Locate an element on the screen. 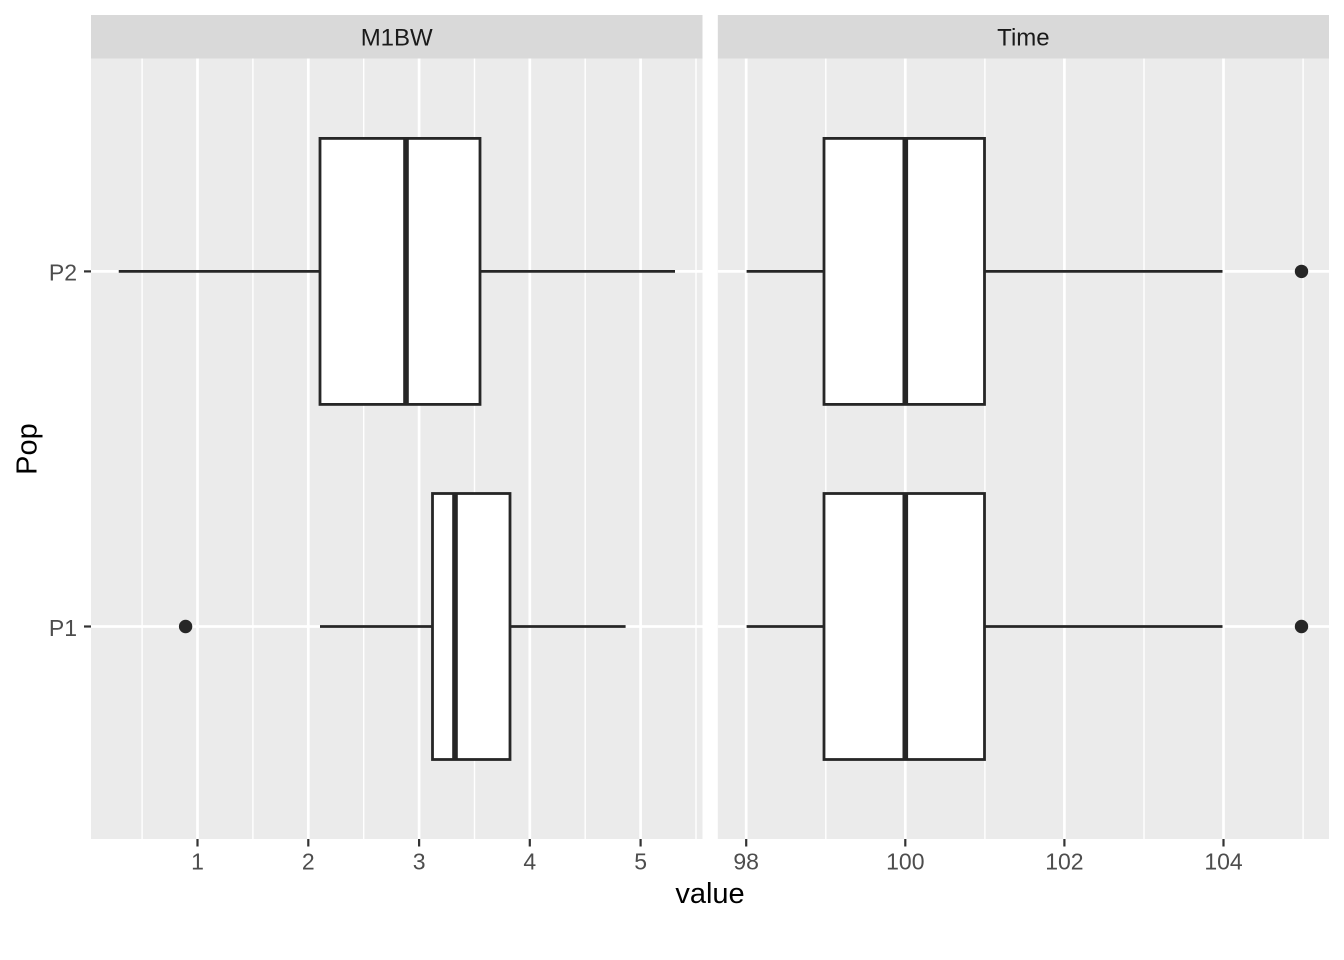 This screenshot has width=1344, height=960. svg-text: P2 is located at coordinates (63, 273).